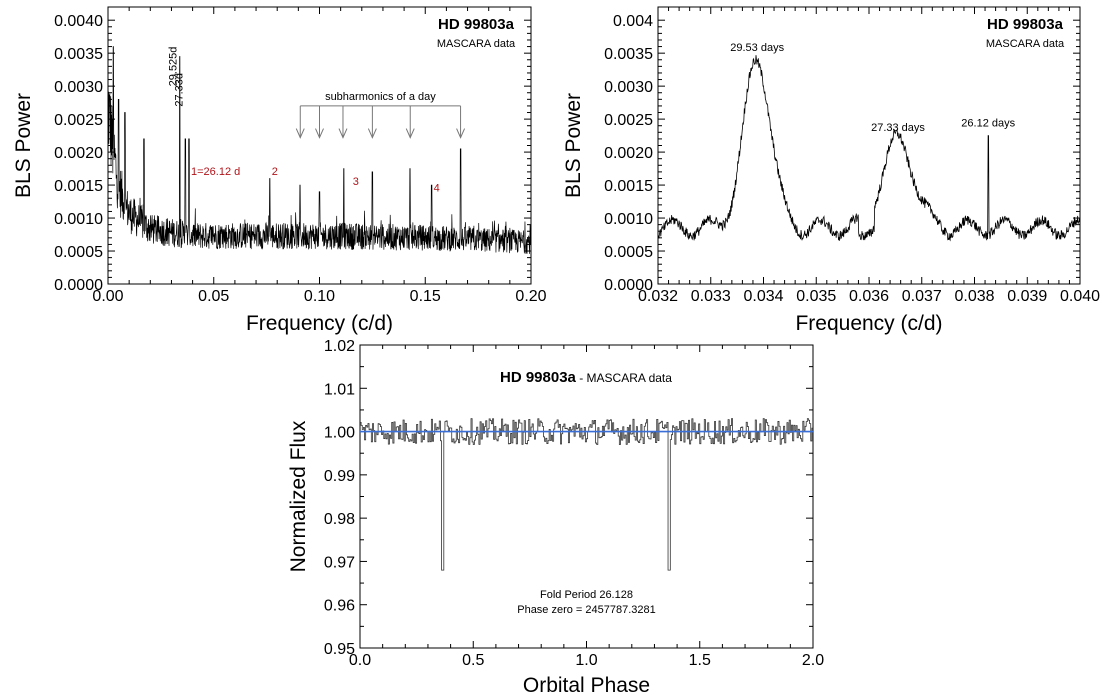 This screenshot has width=1109, height=700. What do you see at coordinates (988, 124) in the screenshot?
I see `peak-period-label: 26.12 days` at bounding box center [988, 124].